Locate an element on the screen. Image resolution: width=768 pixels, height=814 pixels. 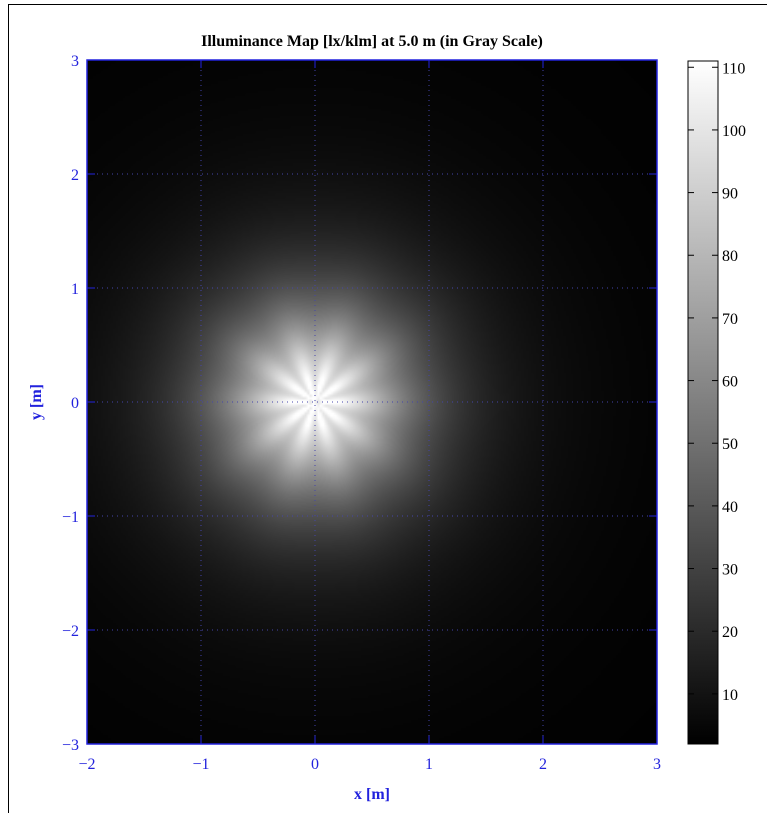
colorbar-tick-label: 30 is located at coordinates (730, 570).